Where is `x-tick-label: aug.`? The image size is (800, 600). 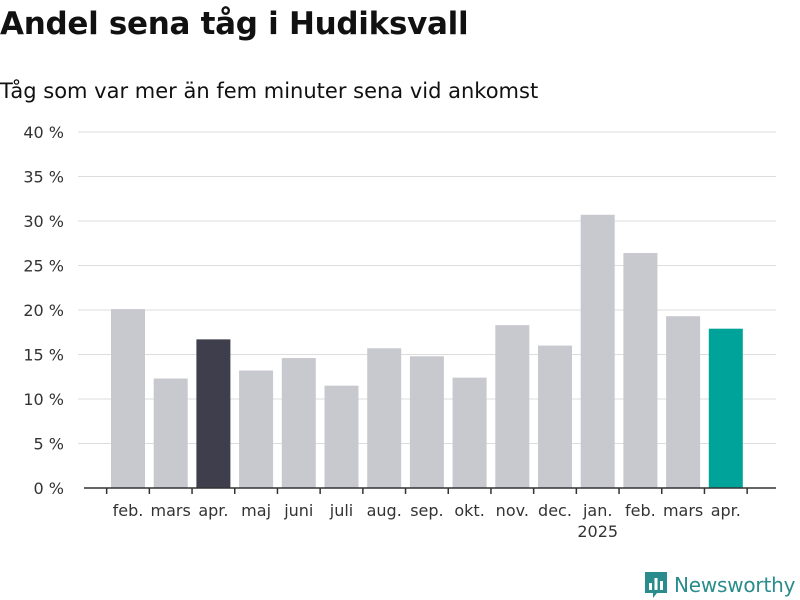
x-tick-label: aug. is located at coordinates (384, 510).